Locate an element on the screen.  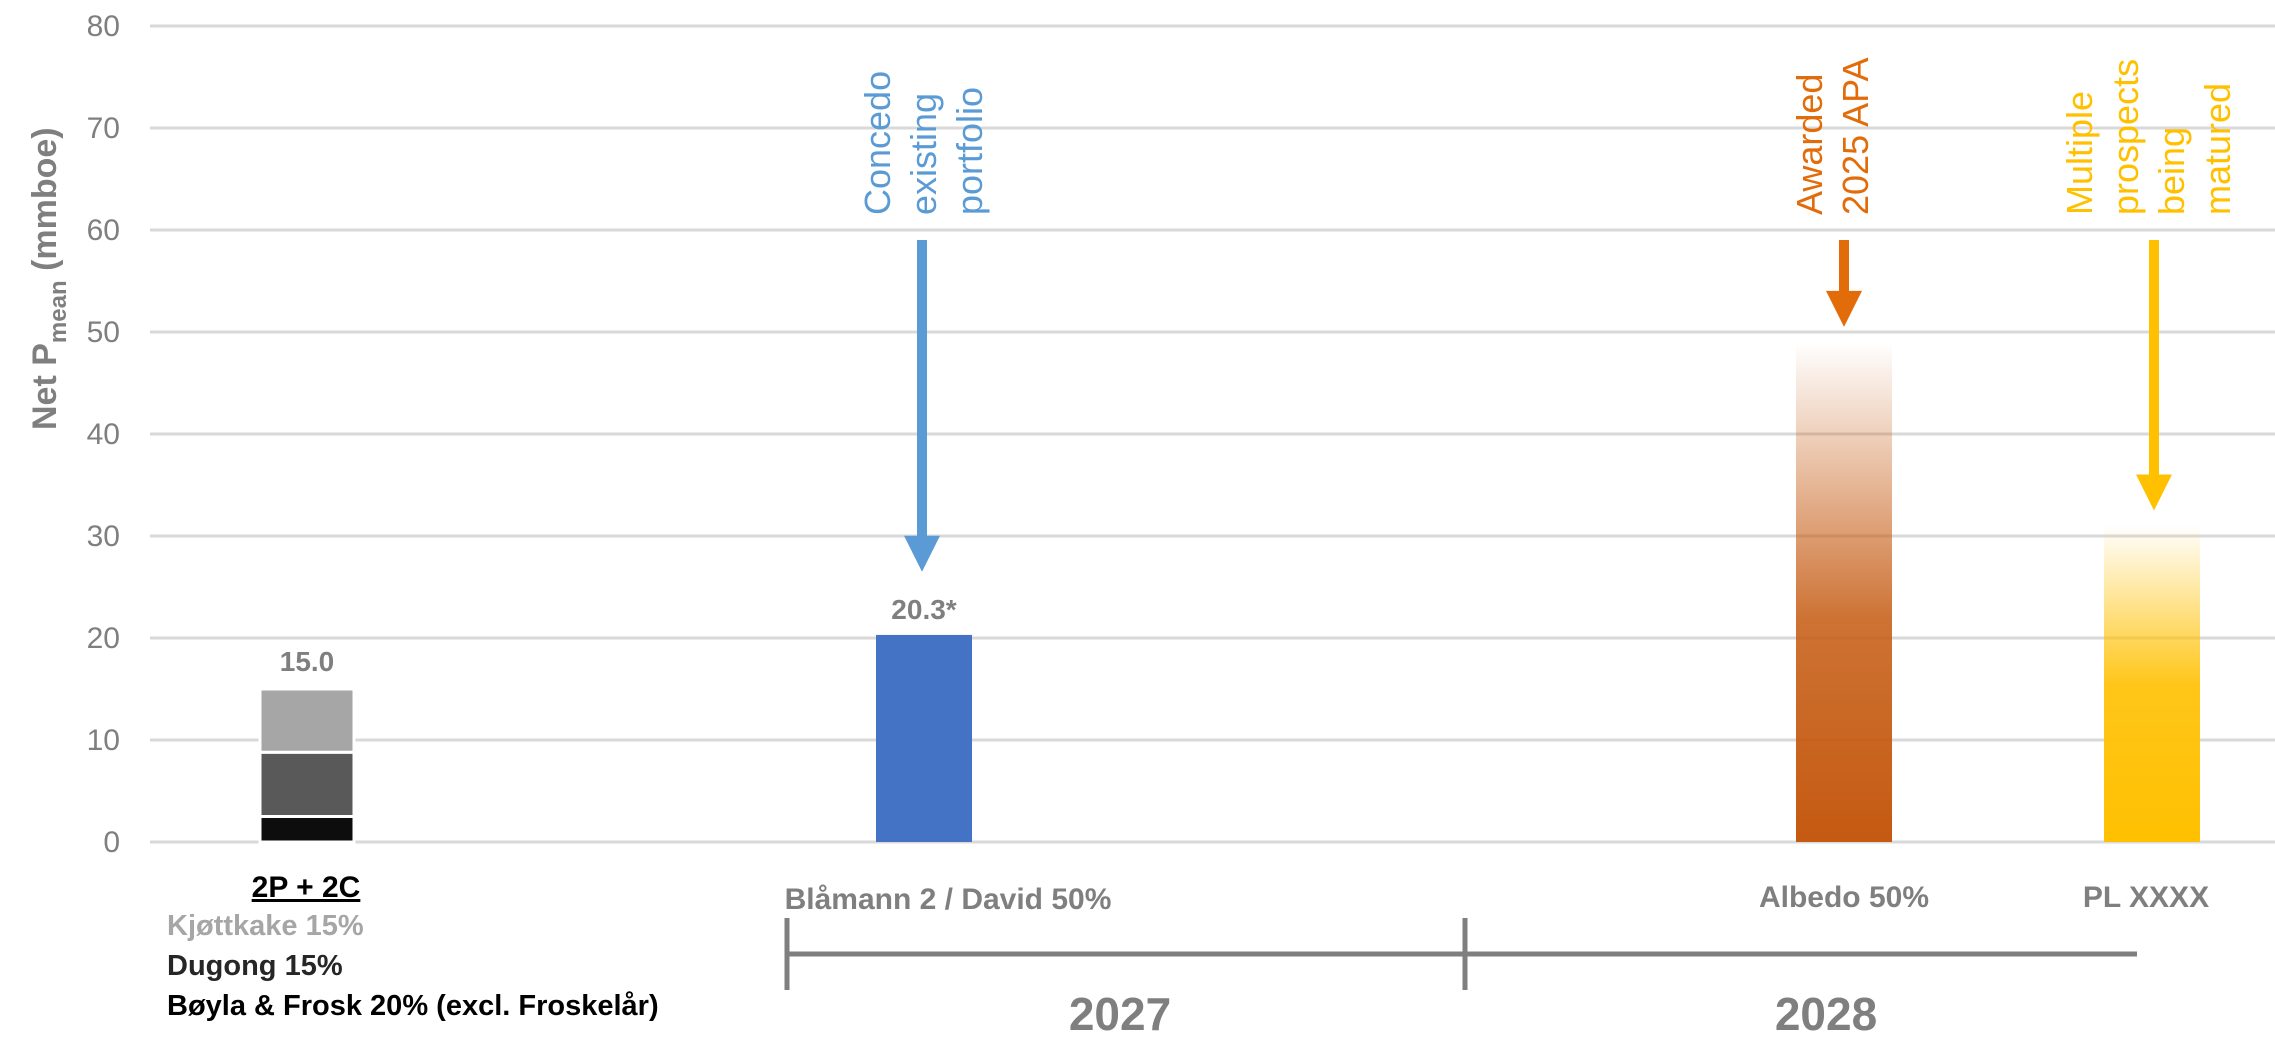
stack-total-label: 15.0 is located at coordinates (307, 661).